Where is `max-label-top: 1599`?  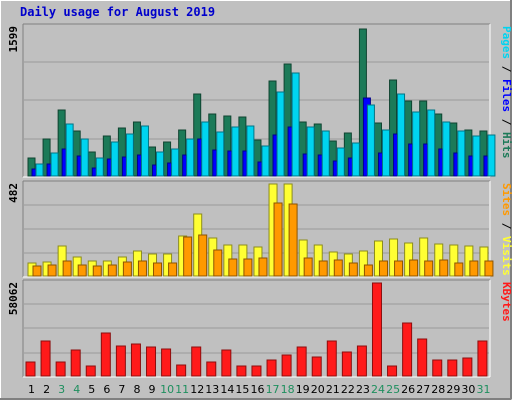 max-label-top: 1599 is located at coordinates (13, 39).